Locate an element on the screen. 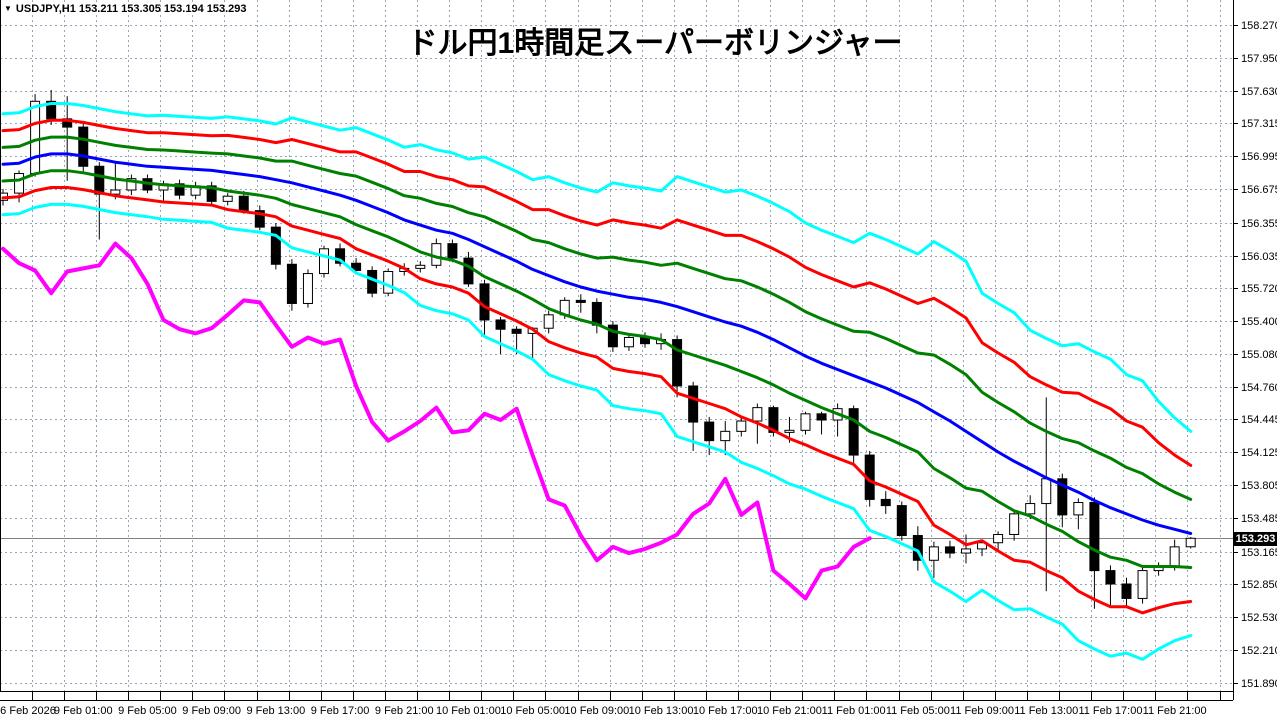 This screenshot has width=1277, height=718. time-axis-label: 10 Feb 17:00 is located at coordinates (725, 711).